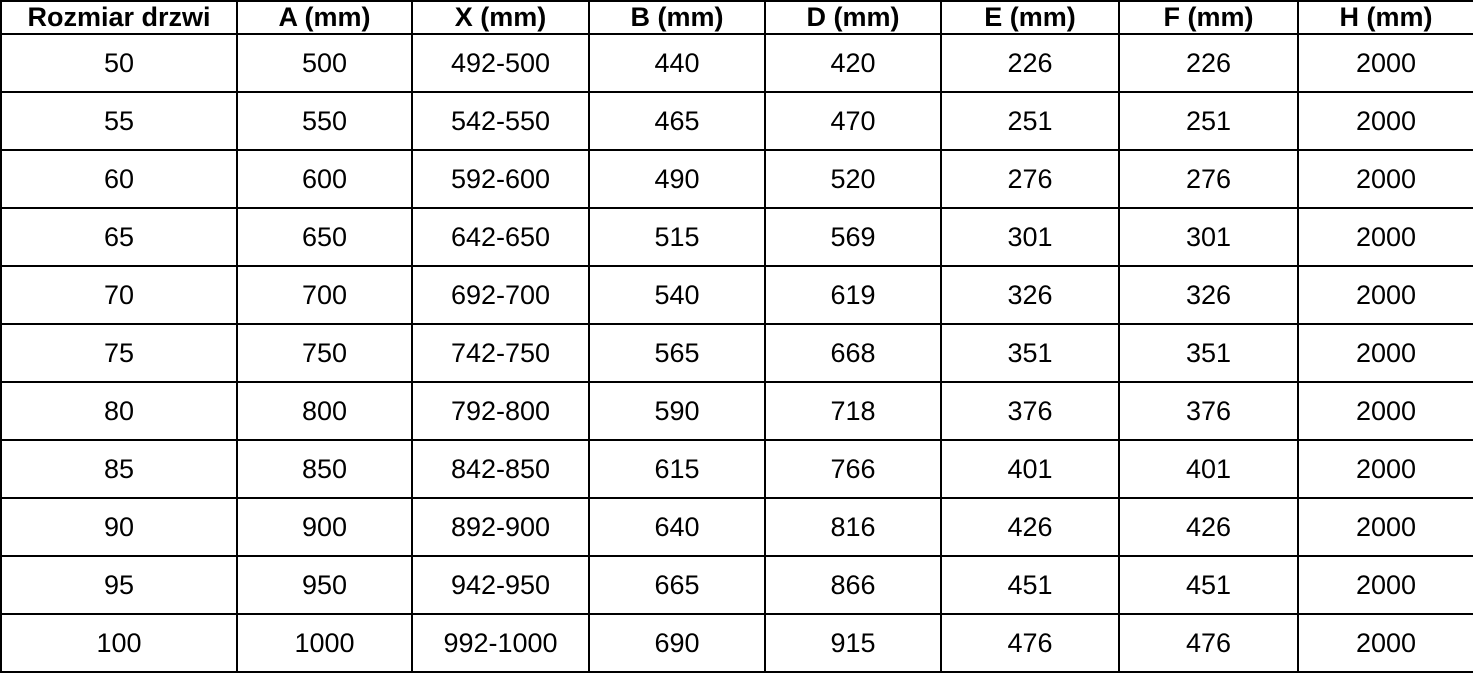 The width and height of the screenshot is (1473, 673). What do you see at coordinates (1208, 585) in the screenshot?
I see `cell-f: 451` at bounding box center [1208, 585].